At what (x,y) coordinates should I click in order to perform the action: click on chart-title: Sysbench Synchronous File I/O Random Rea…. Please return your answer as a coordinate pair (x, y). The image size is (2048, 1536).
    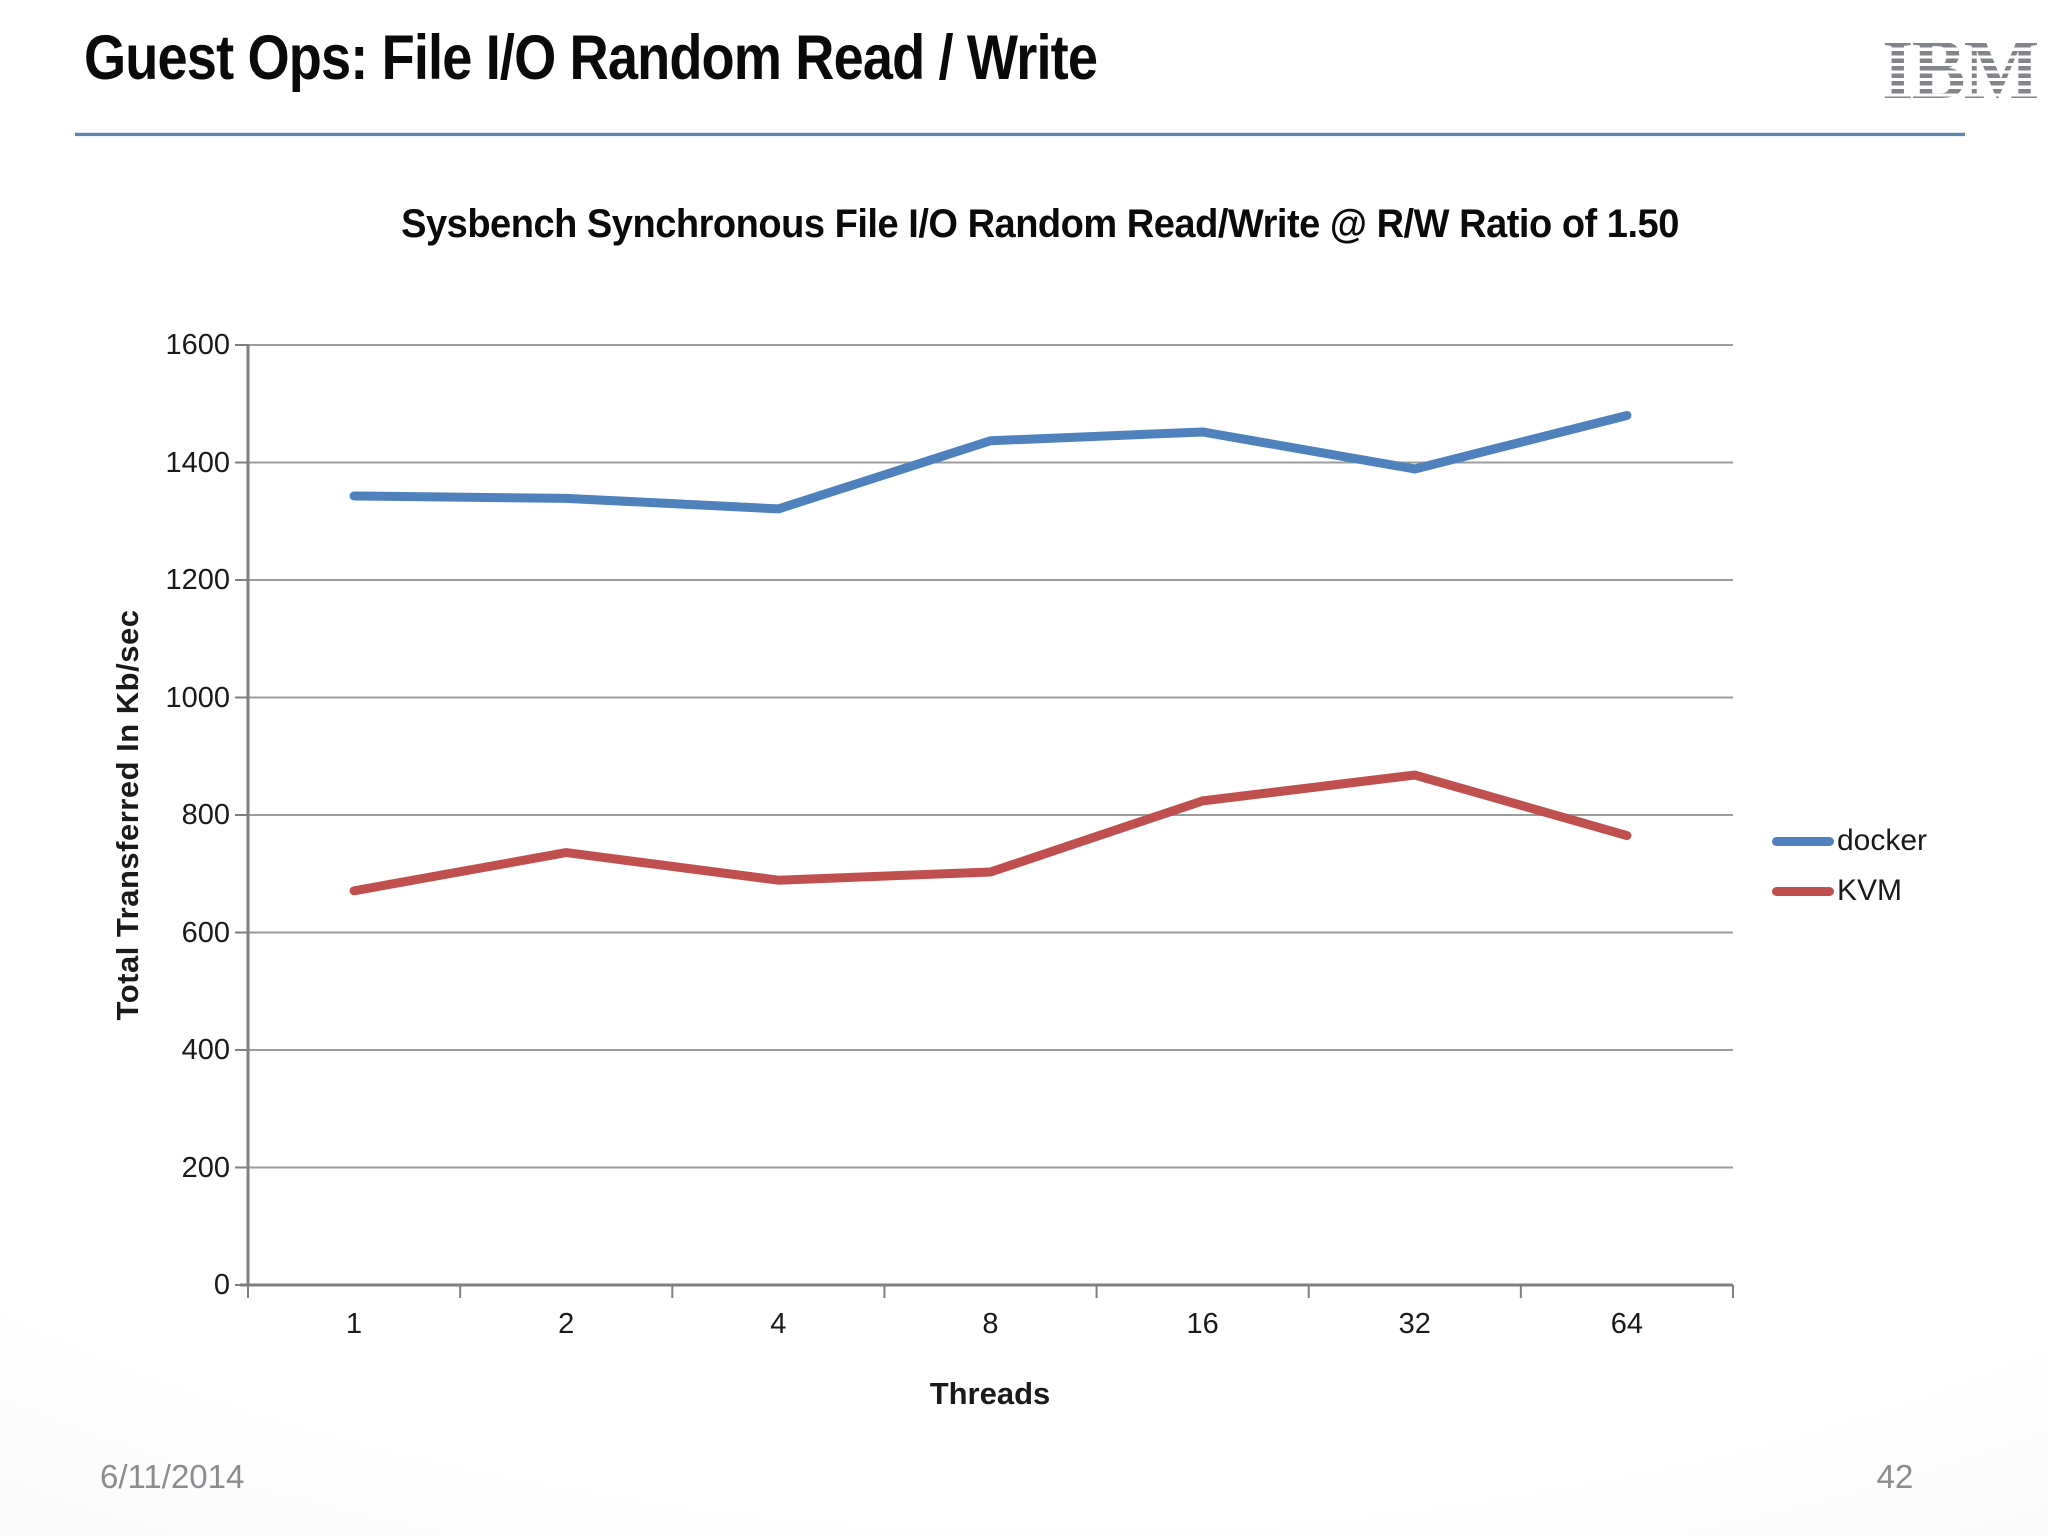
    Looking at the image, I should click on (1040, 224).